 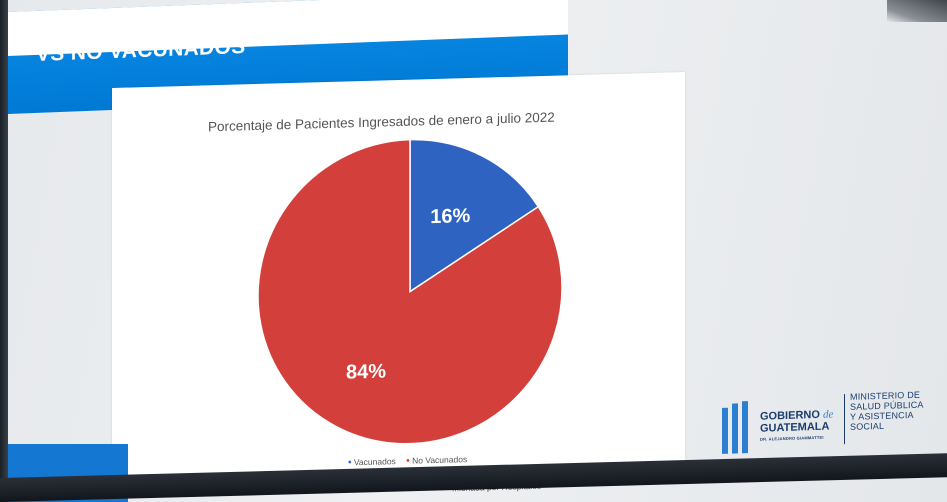 I want to click on legend-label-vacunados: Vacunados, so click(x=374, y=462).